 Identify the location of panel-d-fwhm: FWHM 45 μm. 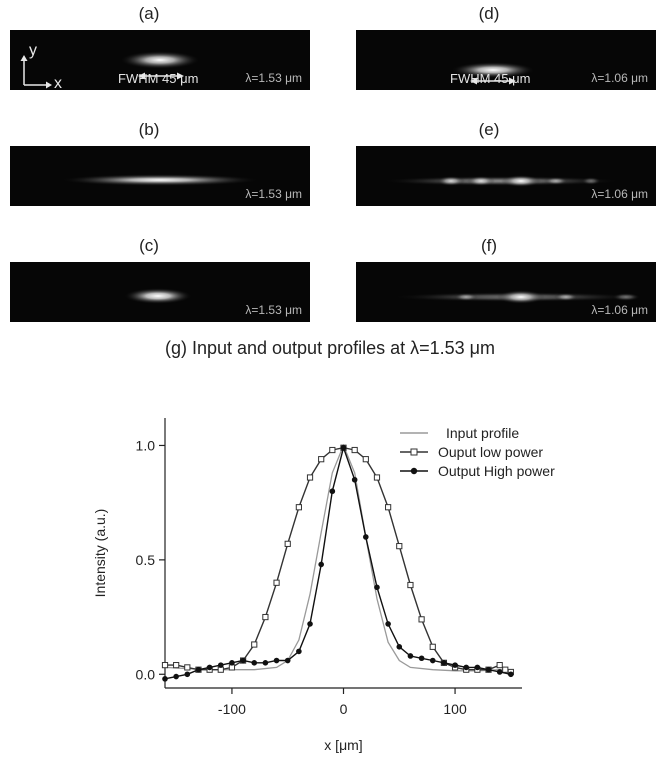
(490, 78).